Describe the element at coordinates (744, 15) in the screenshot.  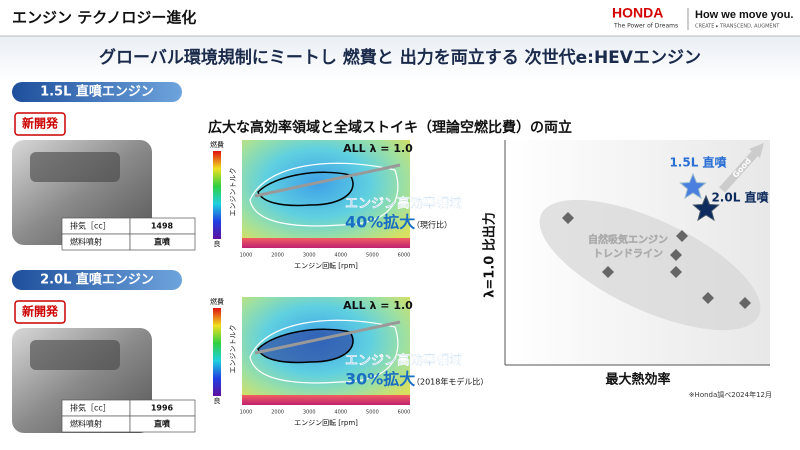
I see `slogan: How we move you.` at that location.